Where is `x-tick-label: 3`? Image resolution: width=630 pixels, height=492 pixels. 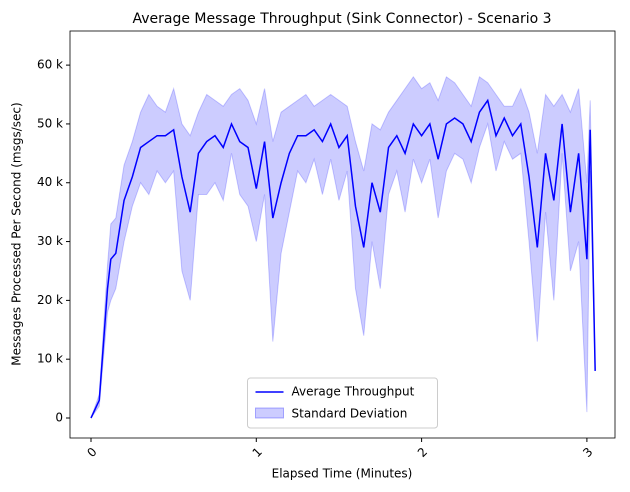 x-tick-label: 3 is located at coordinates (587, 452).